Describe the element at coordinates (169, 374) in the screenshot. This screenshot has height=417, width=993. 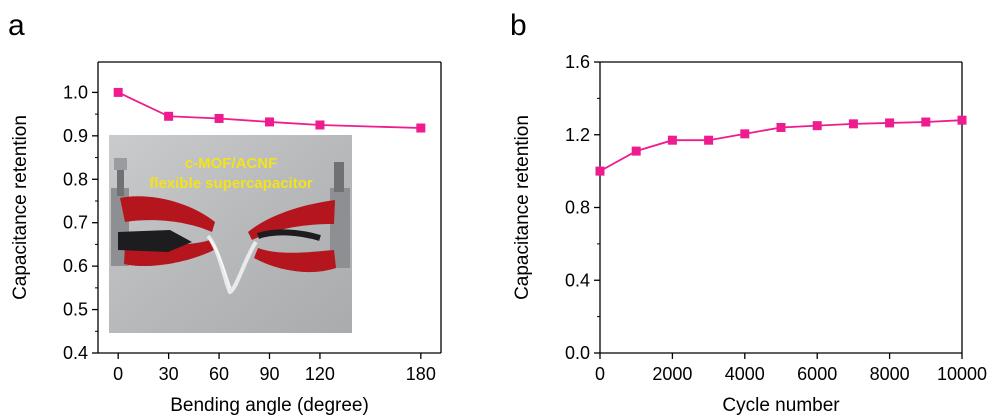
I see `x-tick-label: 30` at that location.